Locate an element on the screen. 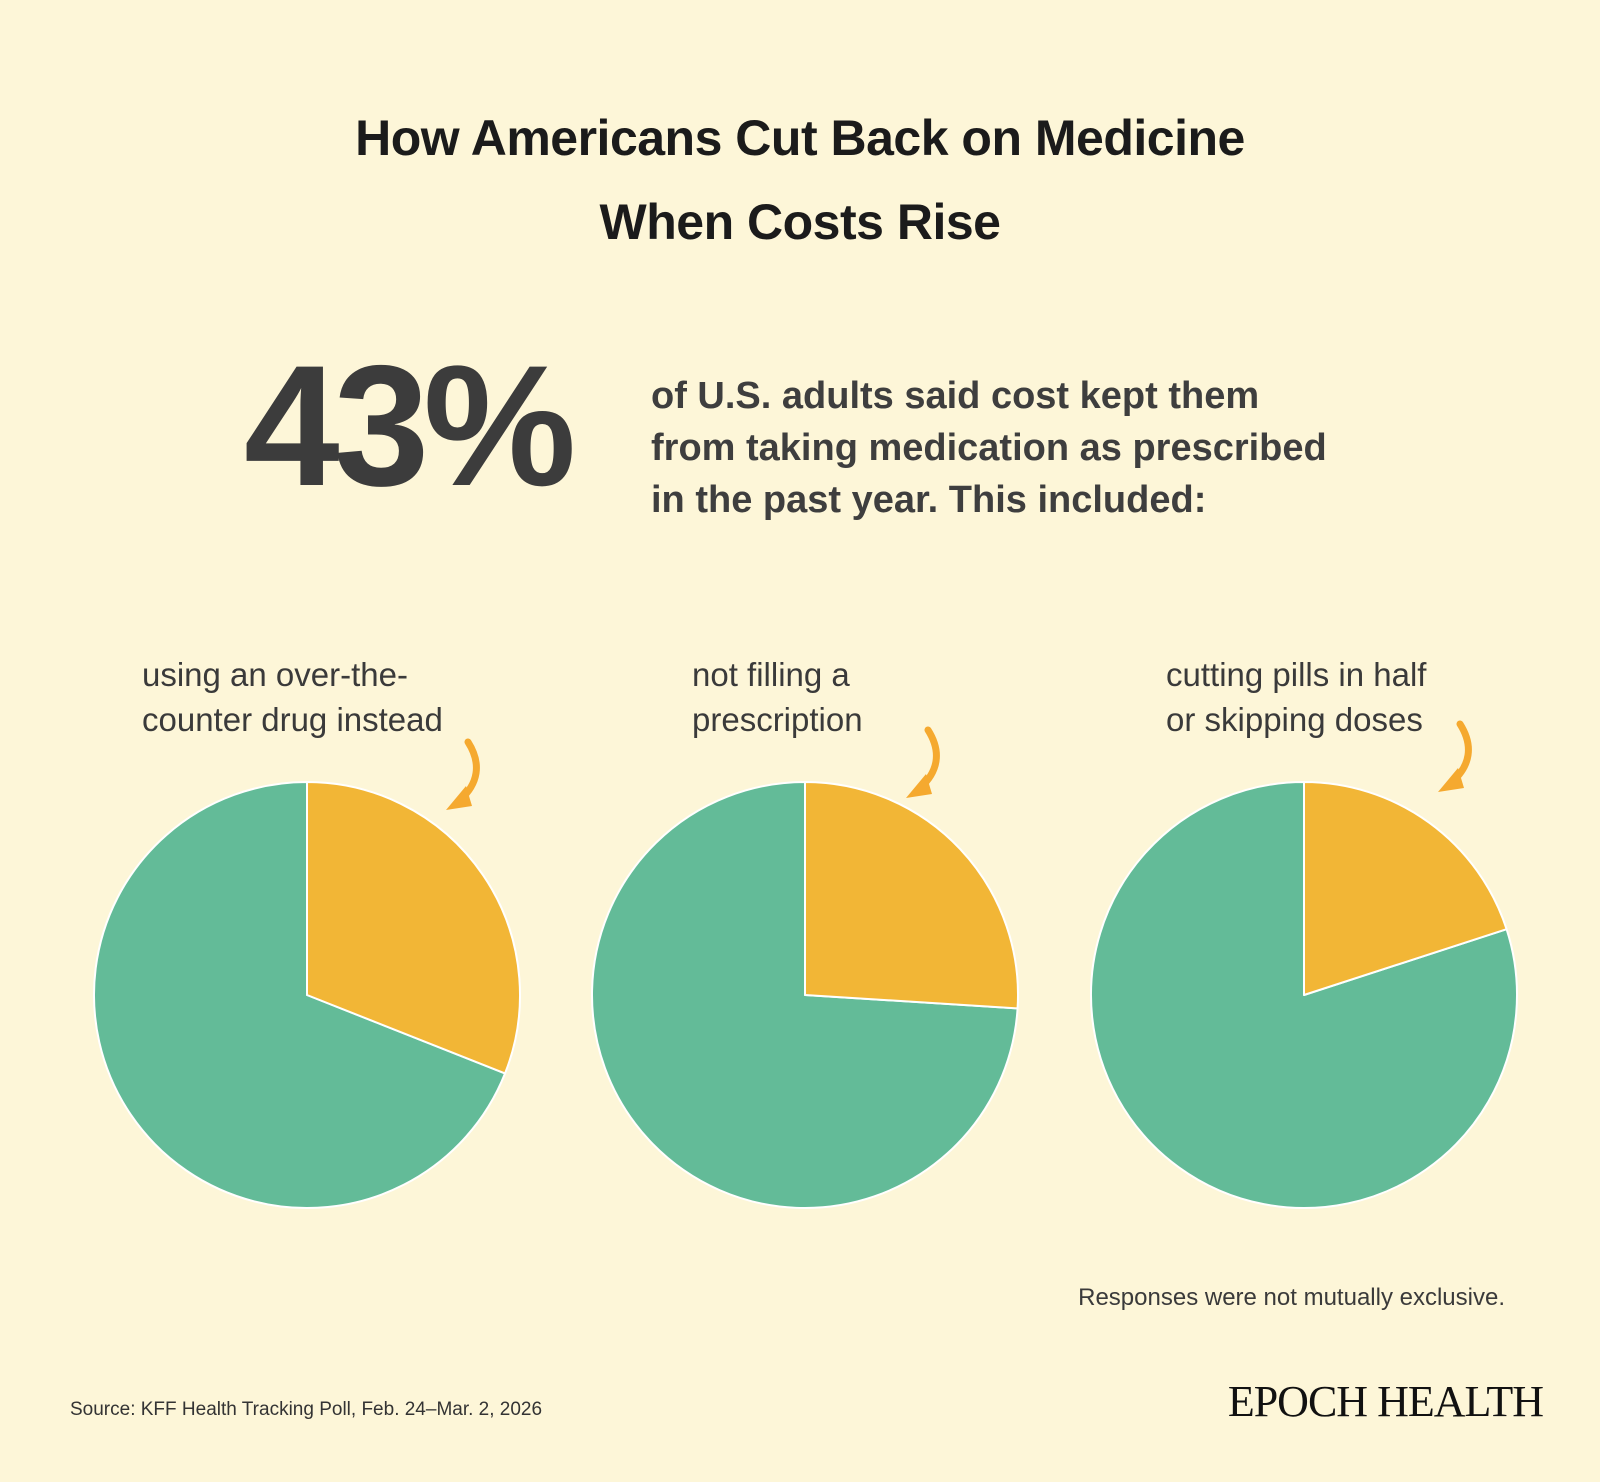 The height and width of the screenshot is (1482, 1600). pie-1-remainder-slice is located at coordinates (300, 995).